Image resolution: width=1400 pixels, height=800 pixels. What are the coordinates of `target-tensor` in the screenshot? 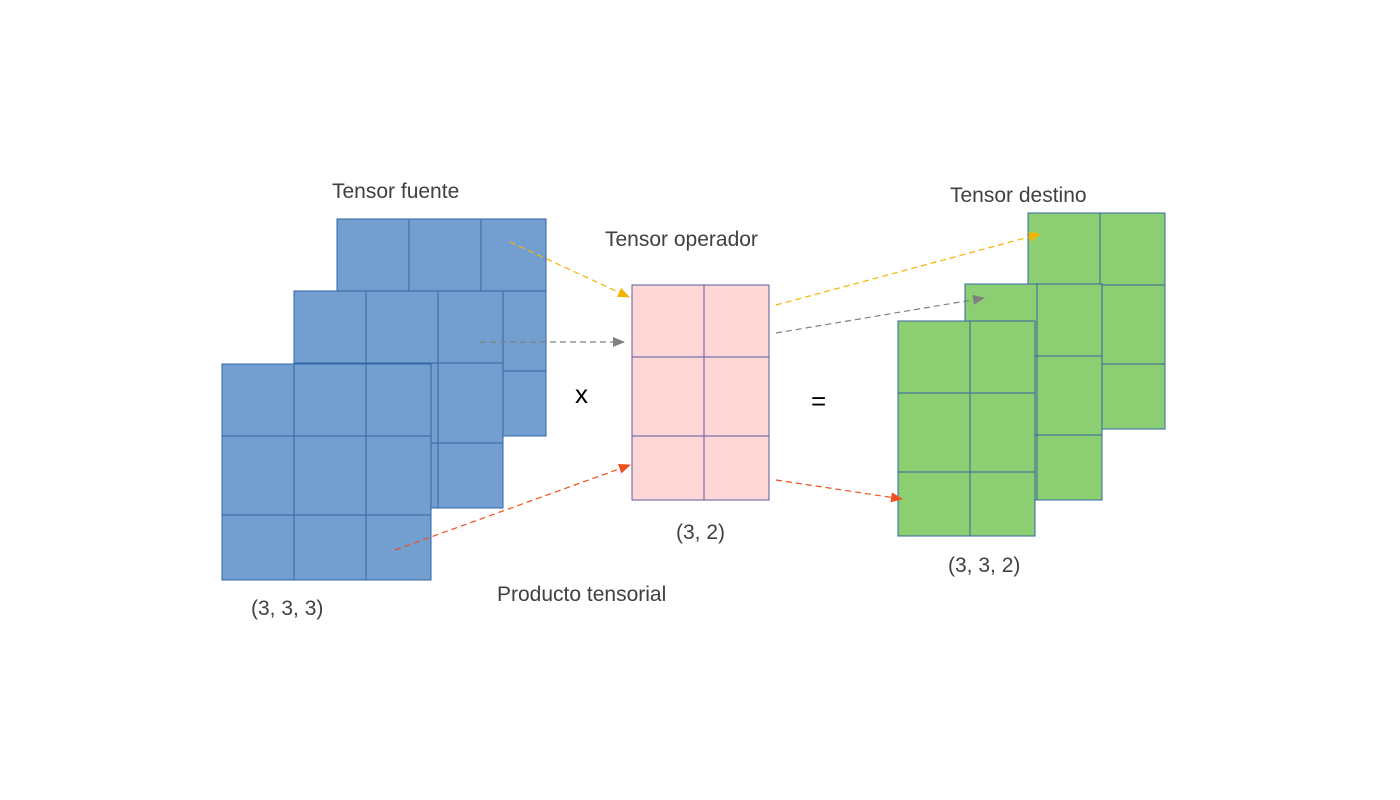 It's located at (1031, 374).